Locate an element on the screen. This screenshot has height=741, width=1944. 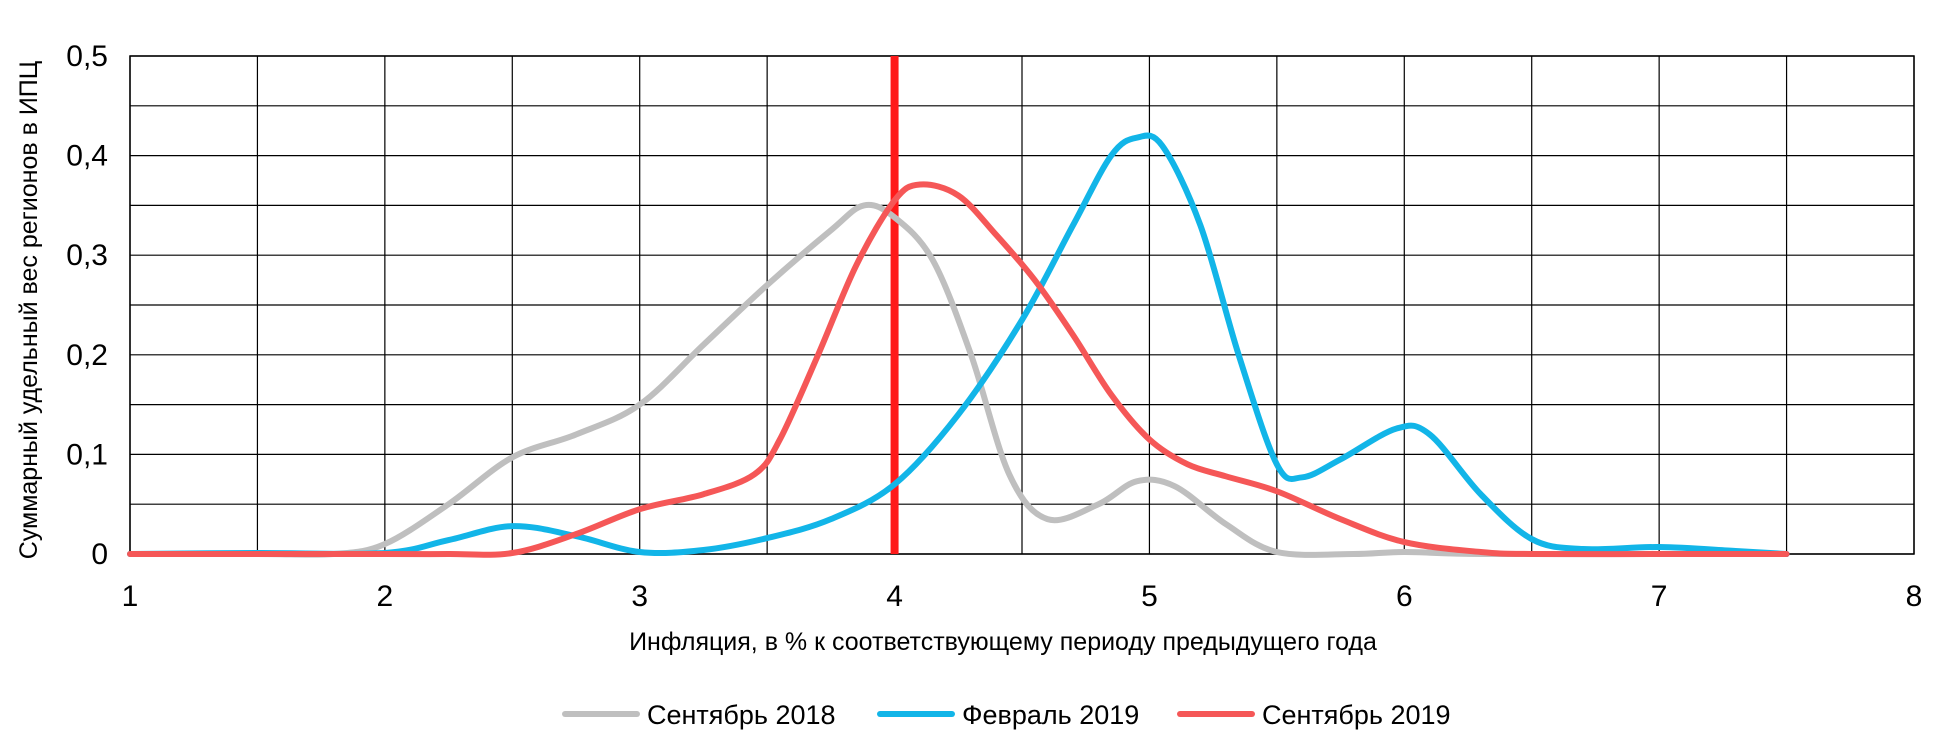
x-tick-label: 6 is located at coordinates (1404, 596).